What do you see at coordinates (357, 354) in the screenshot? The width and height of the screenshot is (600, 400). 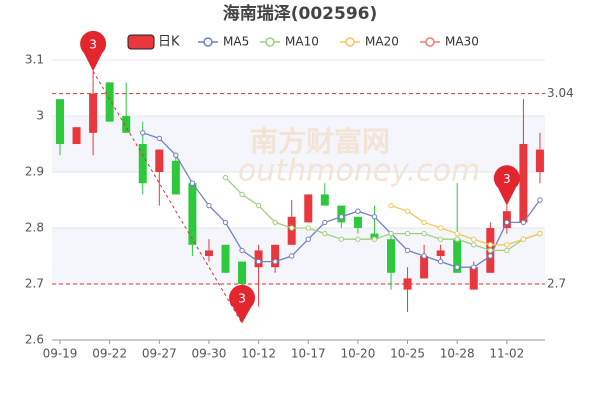 I see `x-tick-label: 10-20` at bounding box center [357, 354].